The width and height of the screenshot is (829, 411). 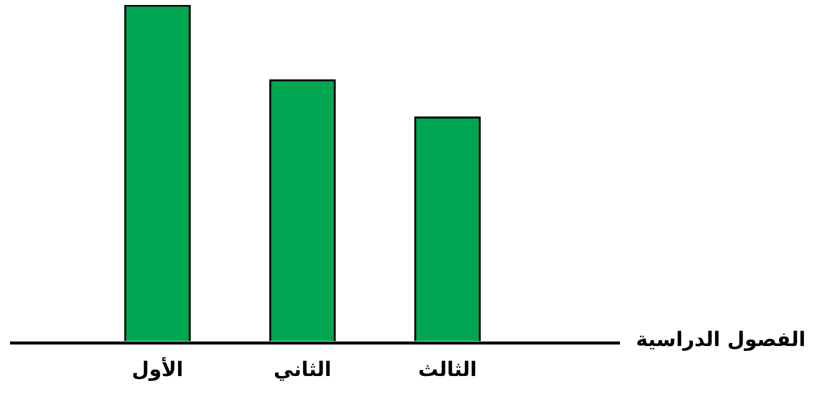 I want to click on x-tick-label: الثاني, so click(x=303, y=369).